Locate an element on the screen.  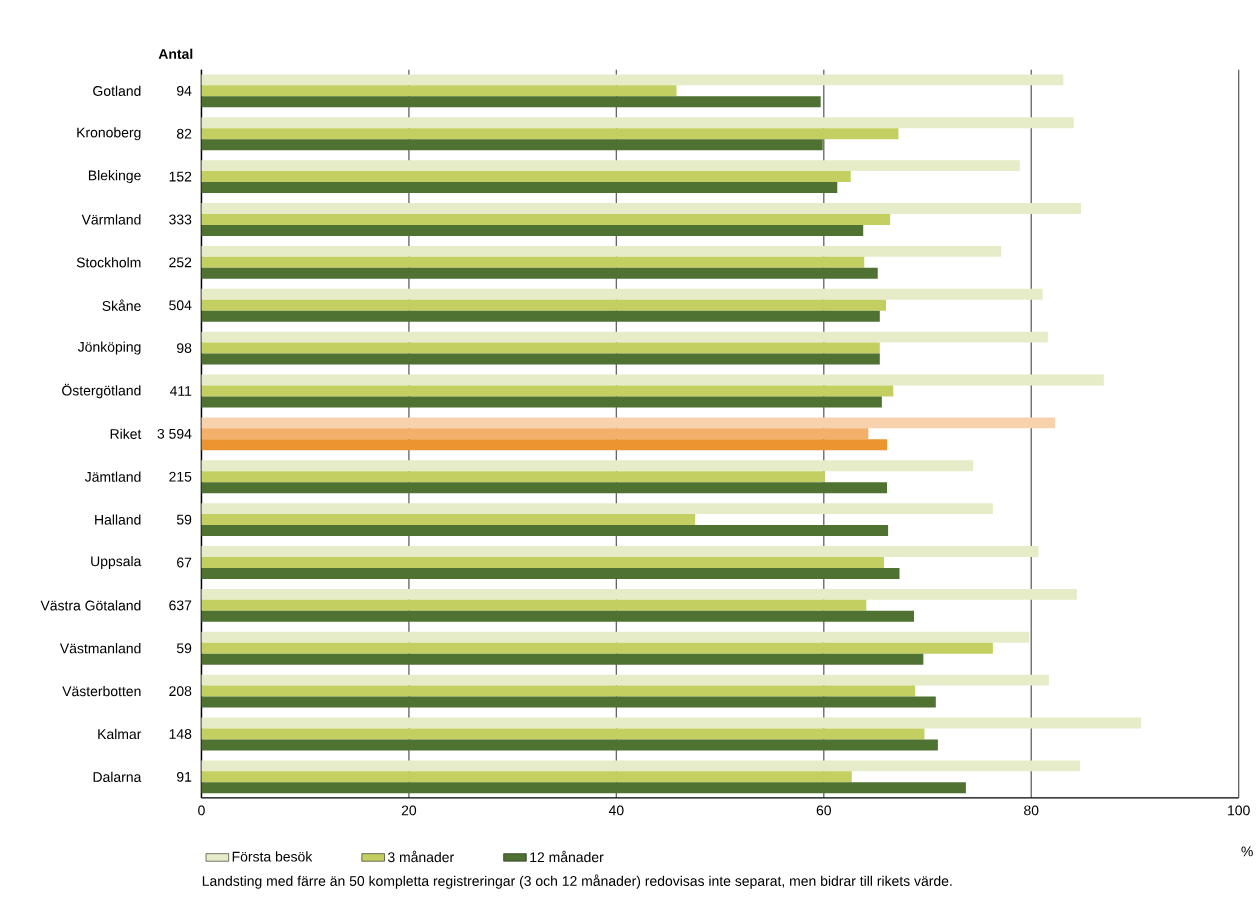
y-tick-label: Stockholm is located at coordinates (108, 262).